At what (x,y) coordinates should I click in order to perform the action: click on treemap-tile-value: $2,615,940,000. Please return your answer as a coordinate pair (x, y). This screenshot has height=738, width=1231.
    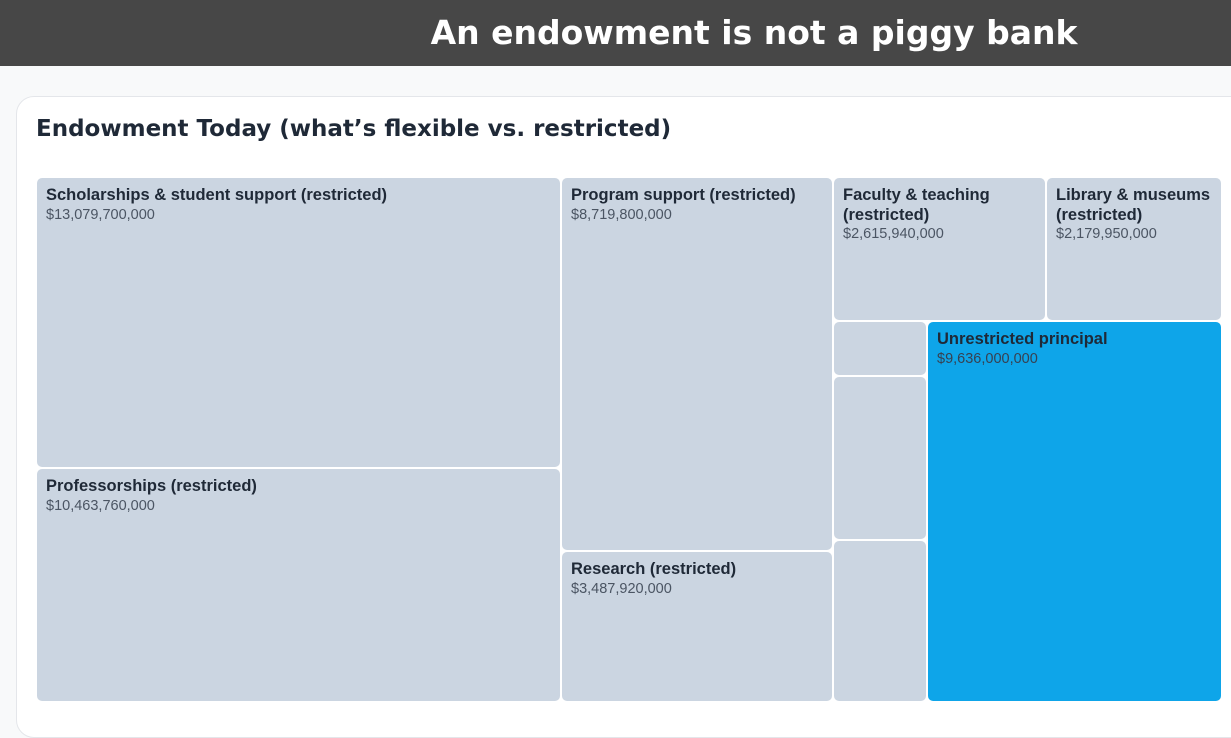
    Looking at the image, I should click on (893, 234).